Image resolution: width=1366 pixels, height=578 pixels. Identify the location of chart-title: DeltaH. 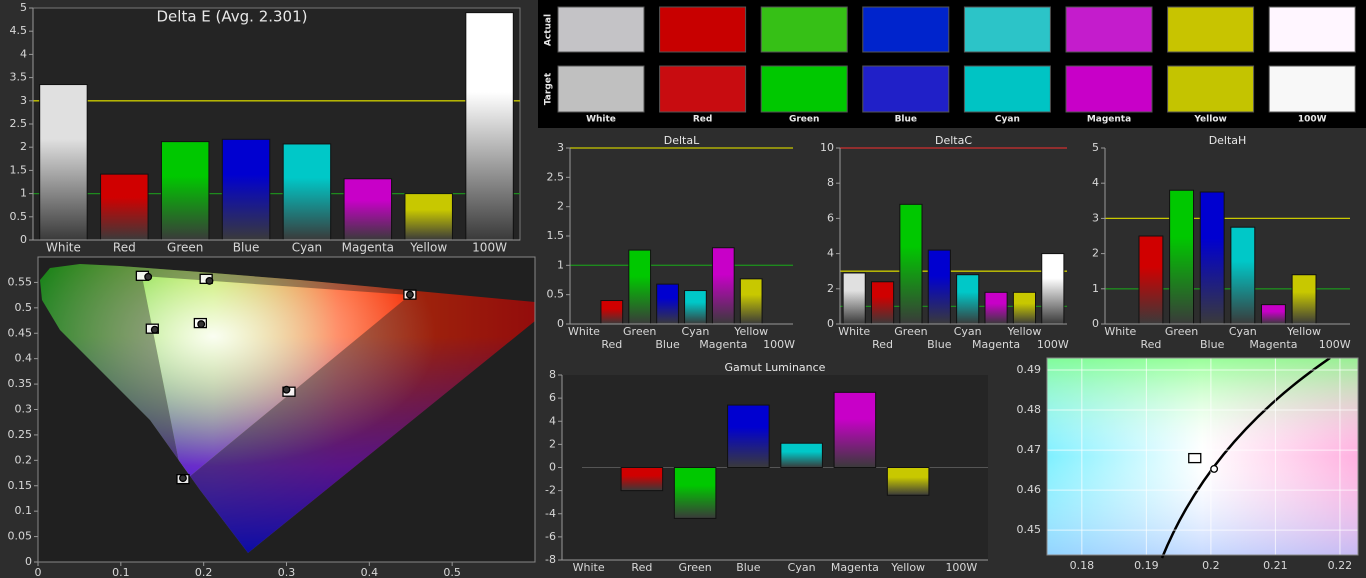
(1228, 140).